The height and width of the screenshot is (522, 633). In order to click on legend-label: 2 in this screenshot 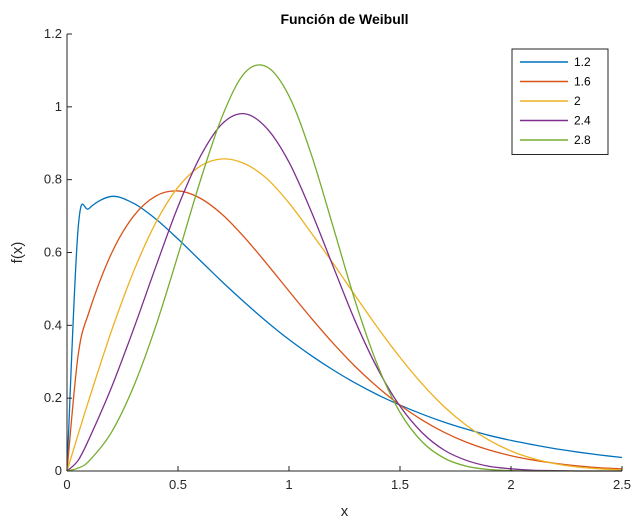, I will do `click(577, 101)`.